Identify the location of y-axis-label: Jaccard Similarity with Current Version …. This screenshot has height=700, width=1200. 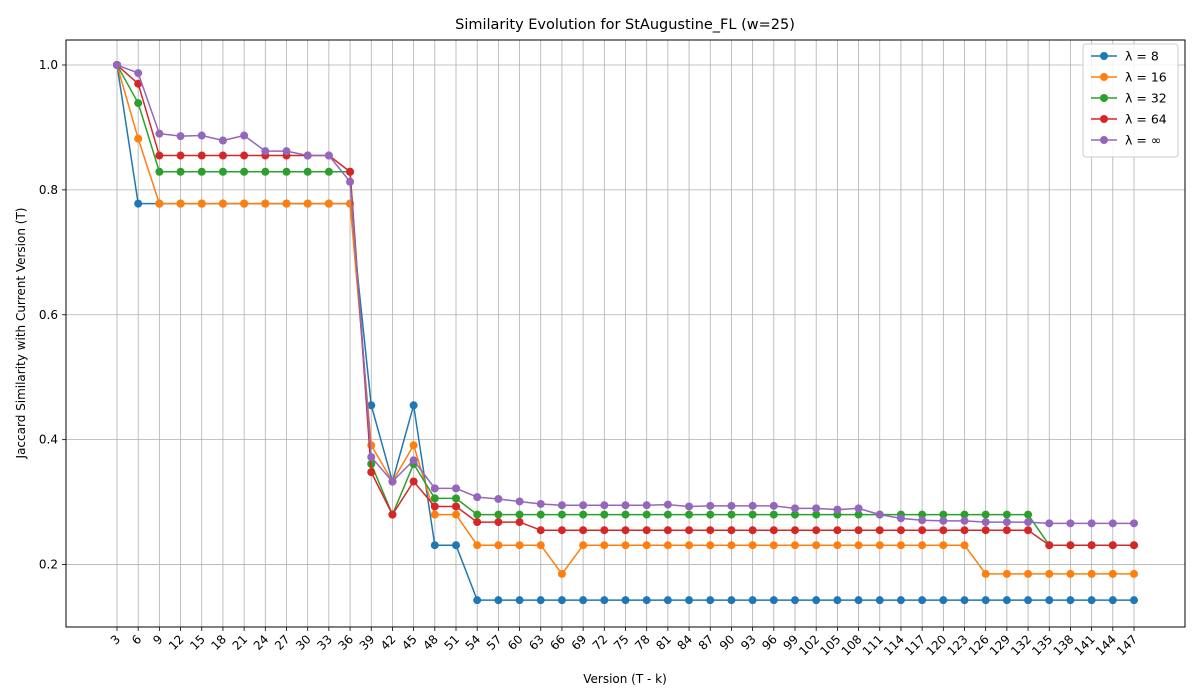
(21, 334).